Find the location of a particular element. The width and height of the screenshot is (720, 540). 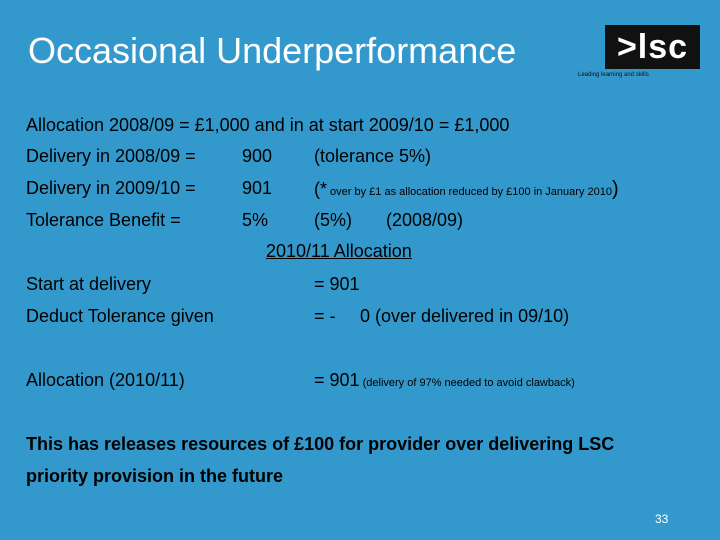

calc-detail-deduct: 0 (over delivered in 09/10) is located at coordinates (465, 316).